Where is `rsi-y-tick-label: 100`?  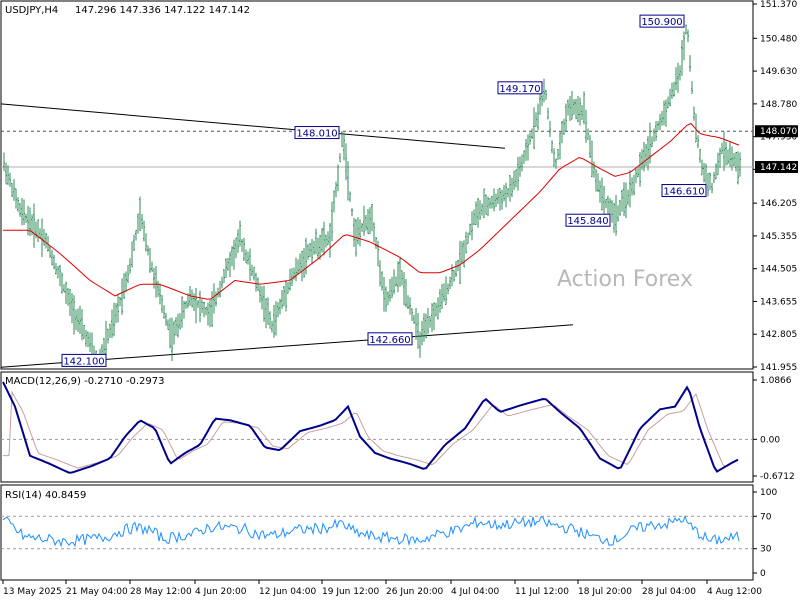
rsi-y-tick-label: 100 is located at coordinates (768, 493).